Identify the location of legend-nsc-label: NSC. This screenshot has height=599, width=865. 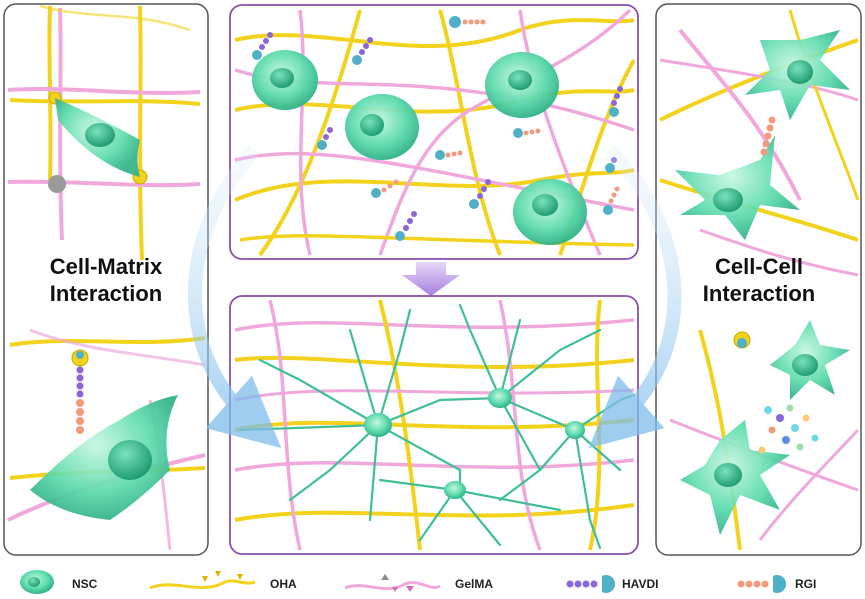
(85, 584).